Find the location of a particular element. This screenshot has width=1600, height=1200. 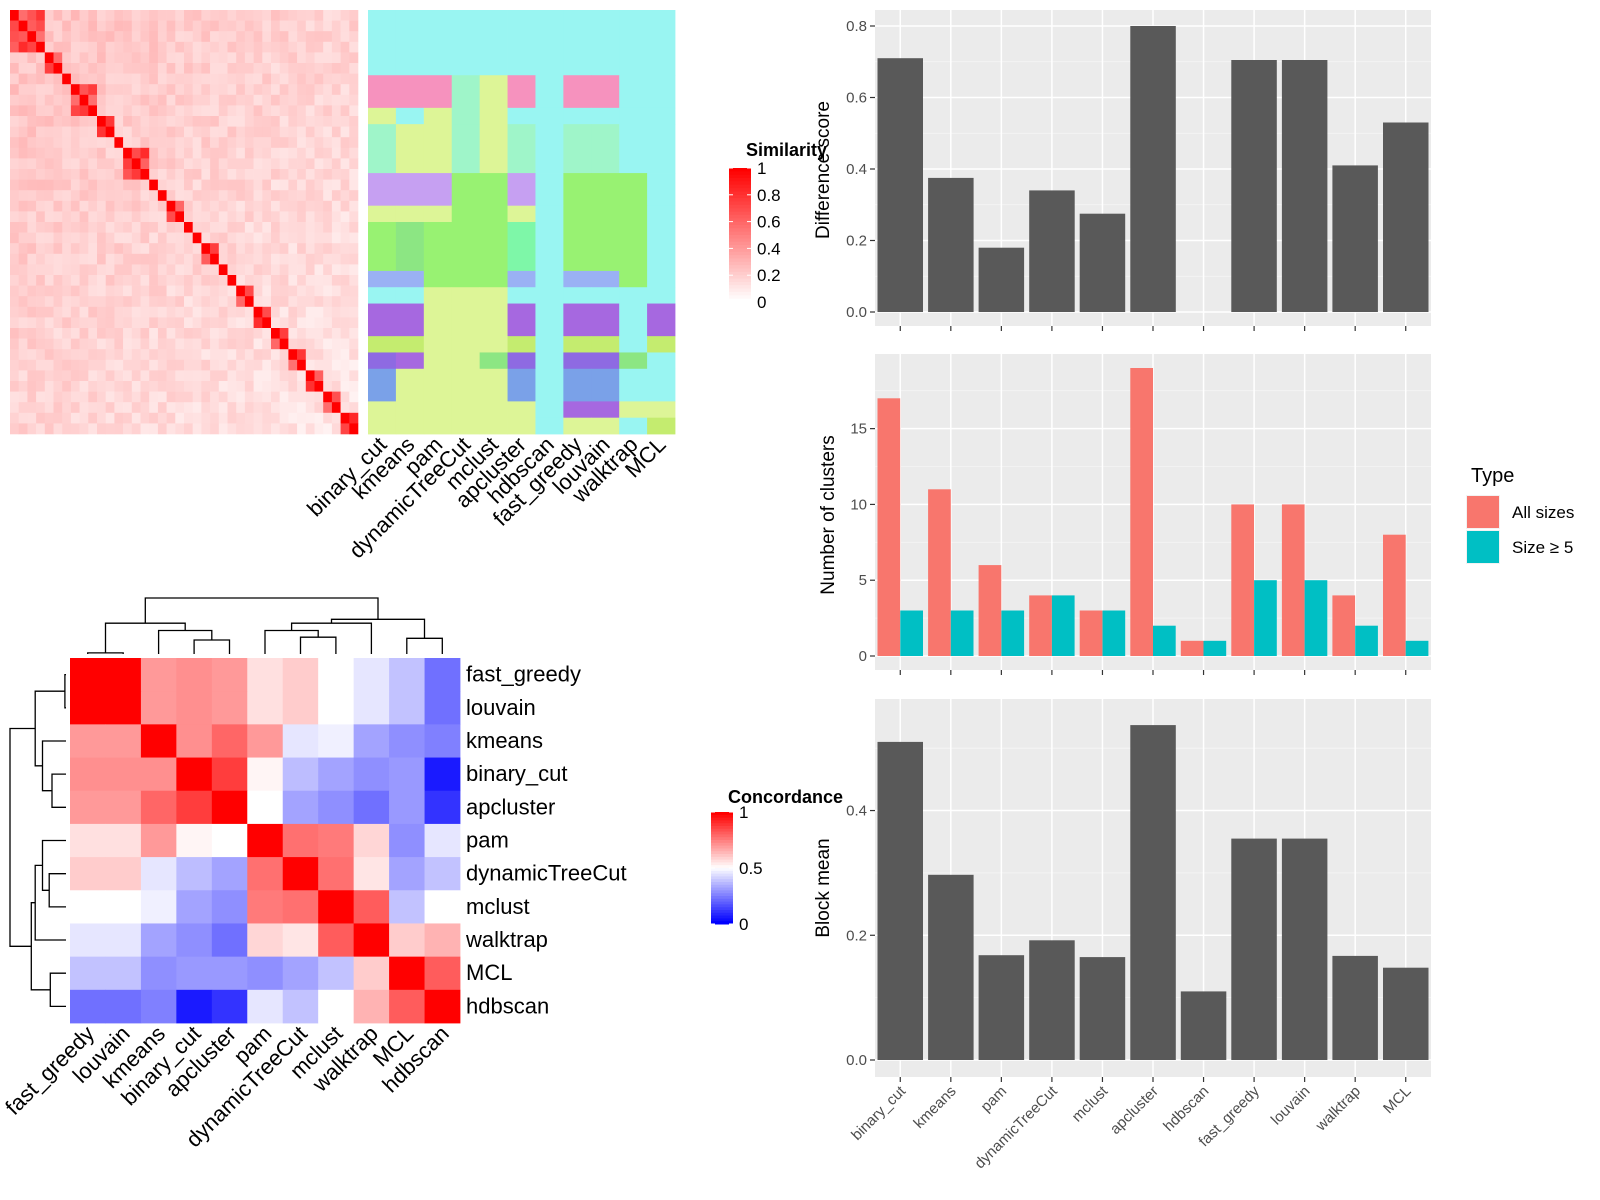

block-mean-chart: Block mean 0.00.20.4 is located at coordinates (1122, 890).